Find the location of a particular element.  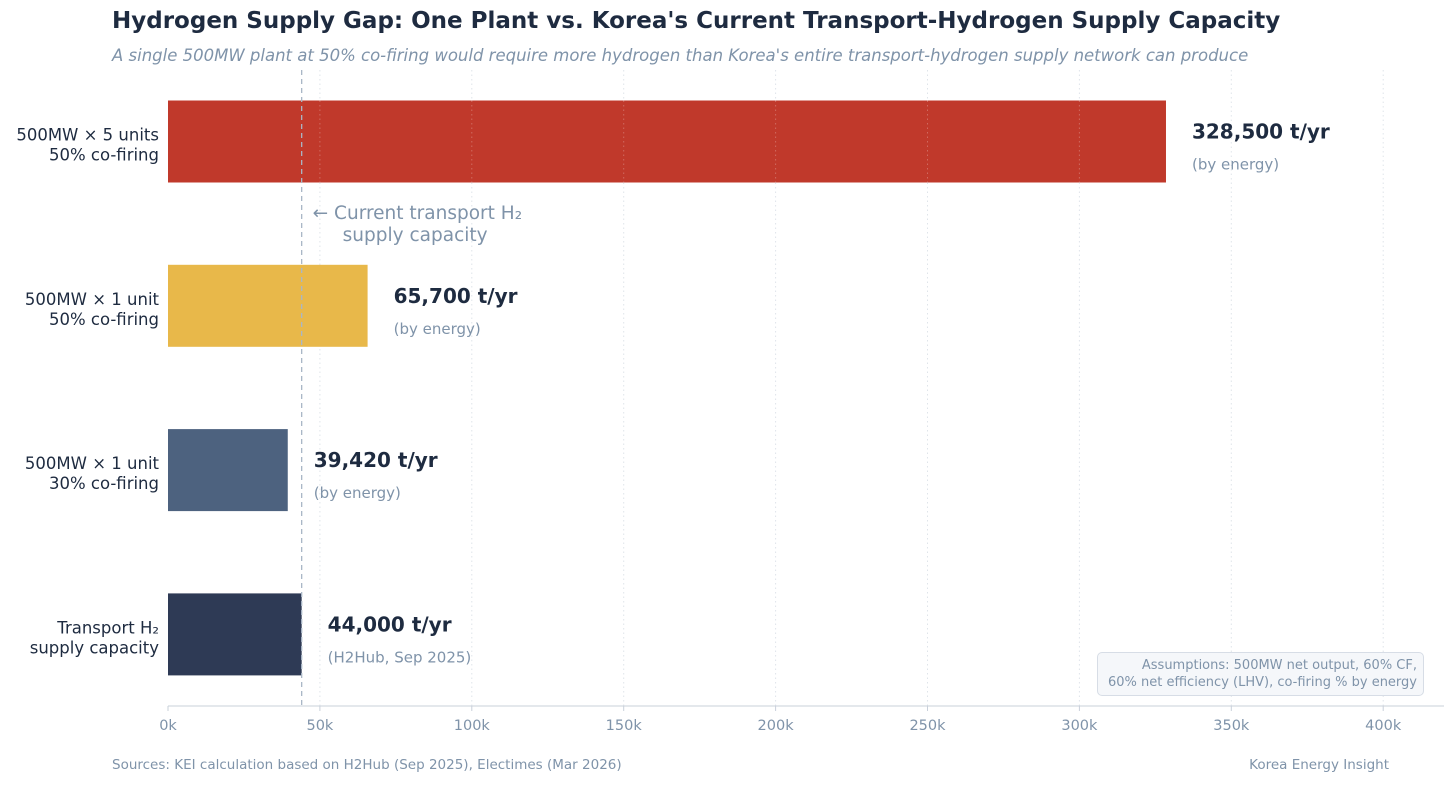

category-label: 30% co-firing is located at coordinates (104, 483).